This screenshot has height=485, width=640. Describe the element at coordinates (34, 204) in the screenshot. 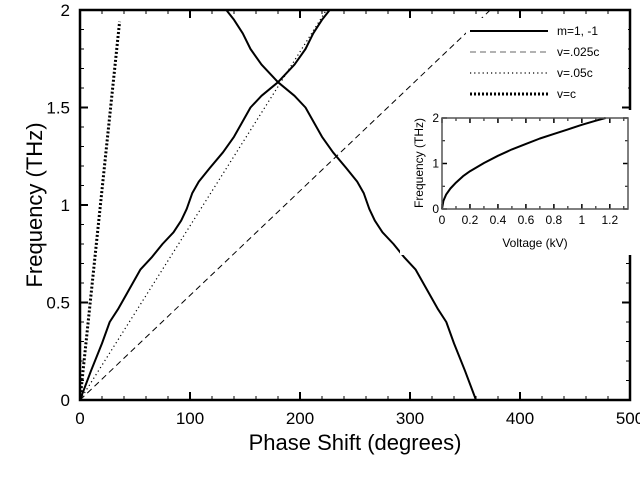

I see `y-axis-label: Frequency (THz)` at that location.